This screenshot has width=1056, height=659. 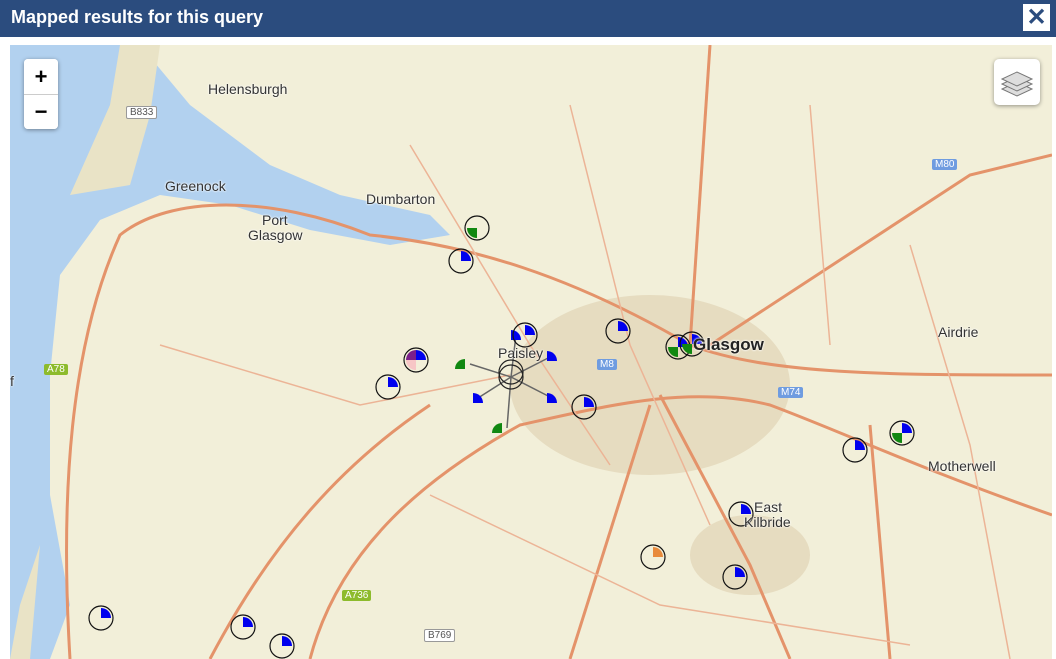 What do you see at coordinates (958, 332) in the screenshot?
I see `place-label: Airdrie` at bounding box center [958, 332].